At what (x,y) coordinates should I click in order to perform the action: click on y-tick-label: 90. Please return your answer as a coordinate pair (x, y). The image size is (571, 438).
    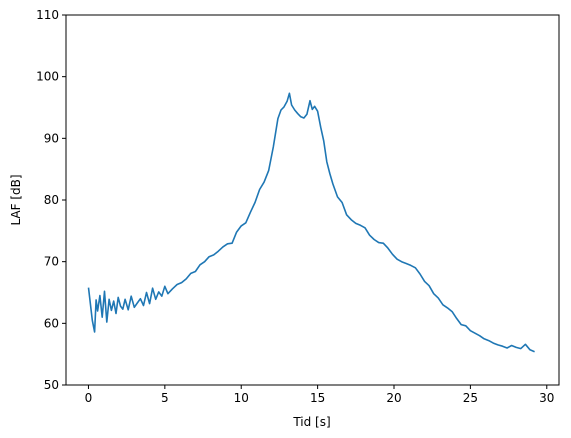
    Looking at the image, I should click on (51, 138).